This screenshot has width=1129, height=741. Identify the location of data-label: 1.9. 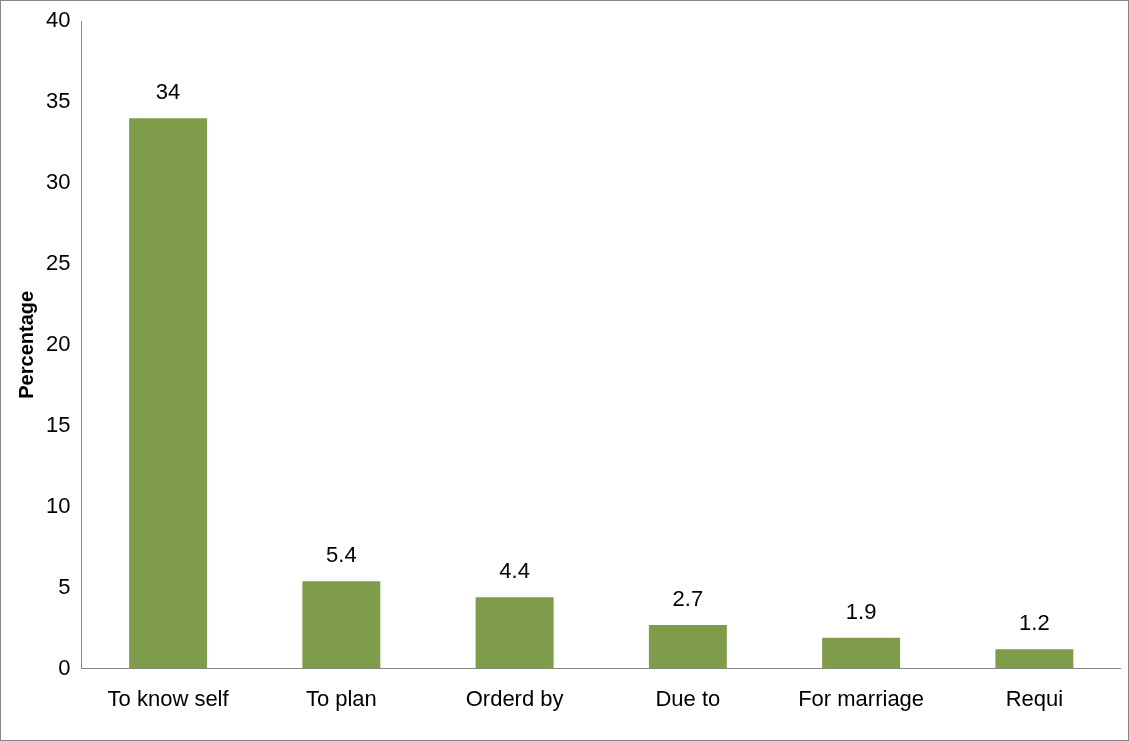
(861, 611).